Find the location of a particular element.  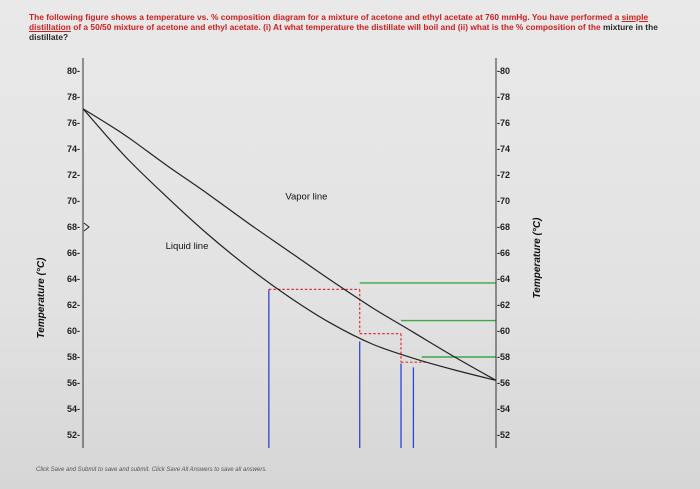

y-tick-label-right: -54 is located at coordinates (503, 409).